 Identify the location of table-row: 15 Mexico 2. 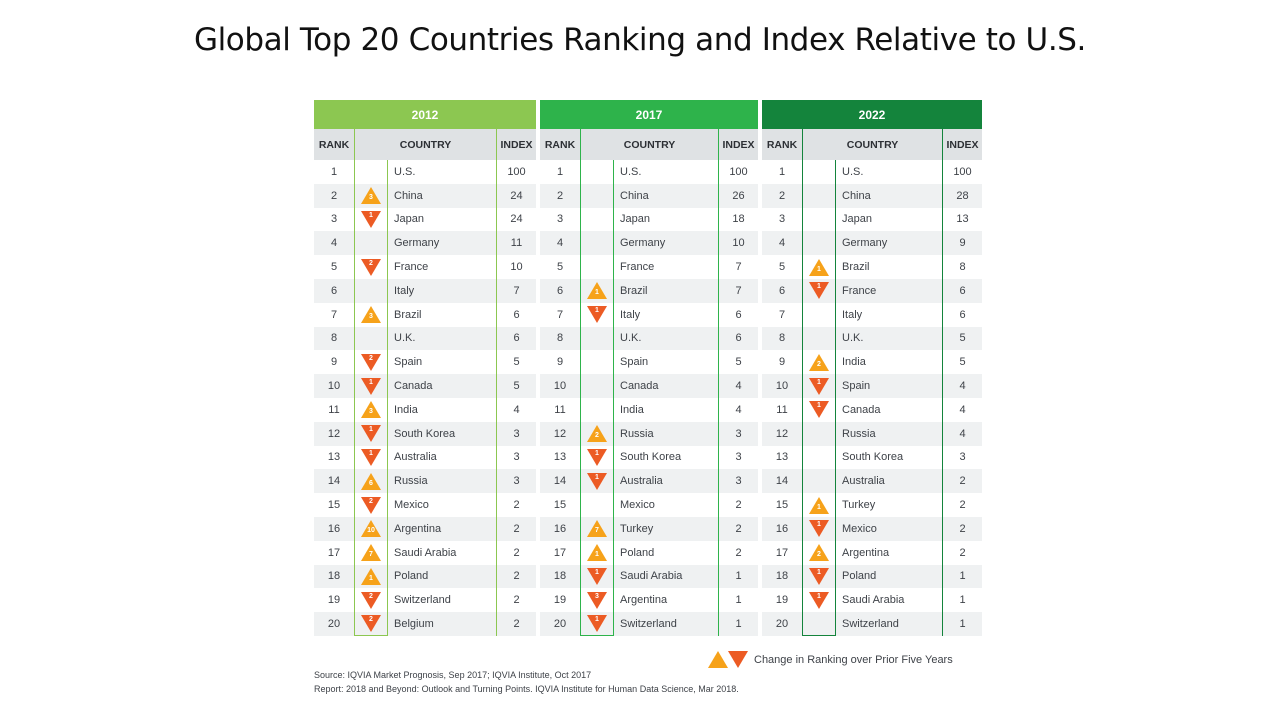
(649, 505).